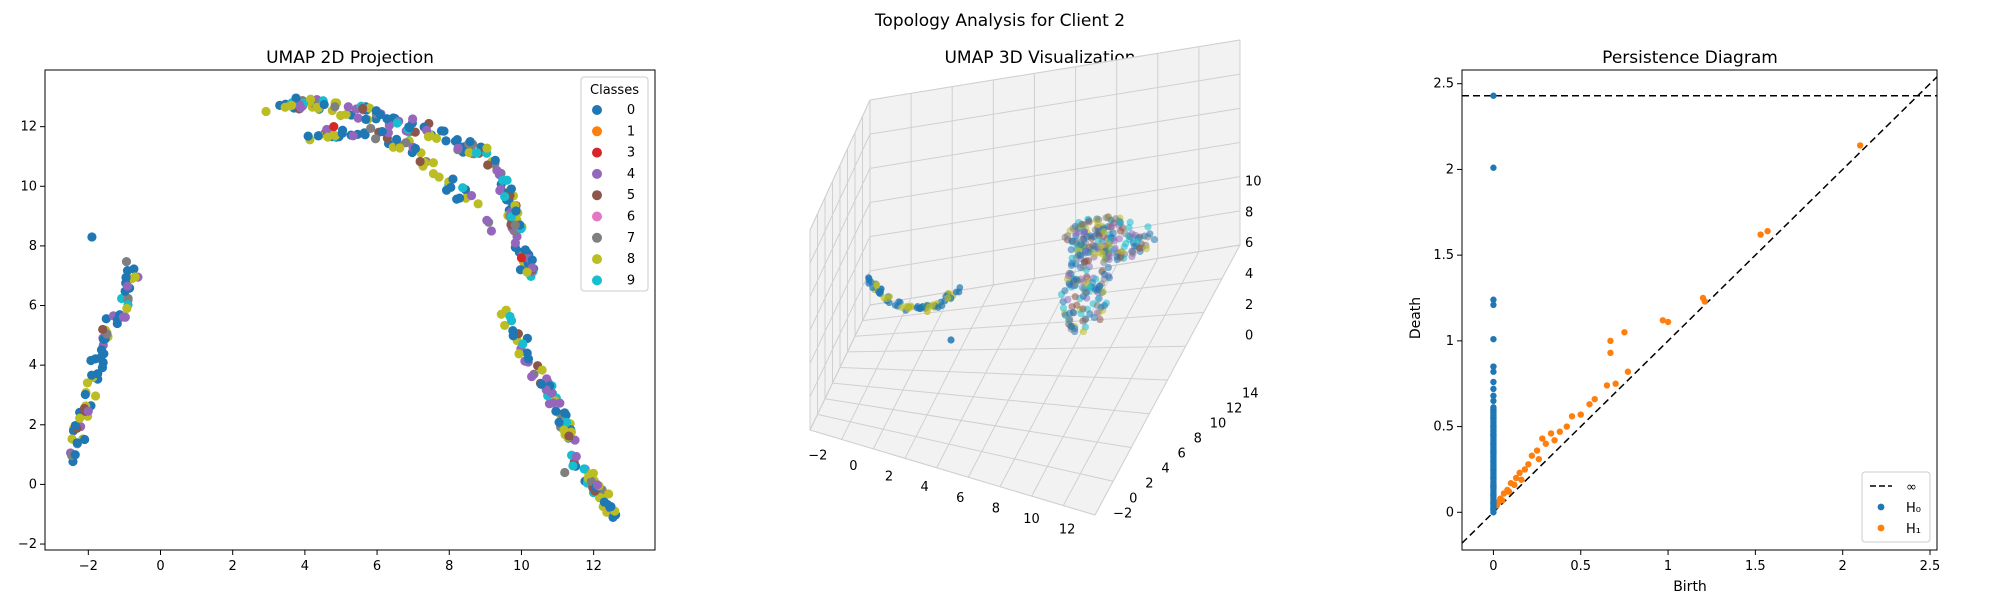 Image resolution: width=2000 pixels, height=600 pixels. What do you see at coordinates (1881, 507) in the screenshot?
I see `legend-h0-marker` at bounding box center [1881, 507].